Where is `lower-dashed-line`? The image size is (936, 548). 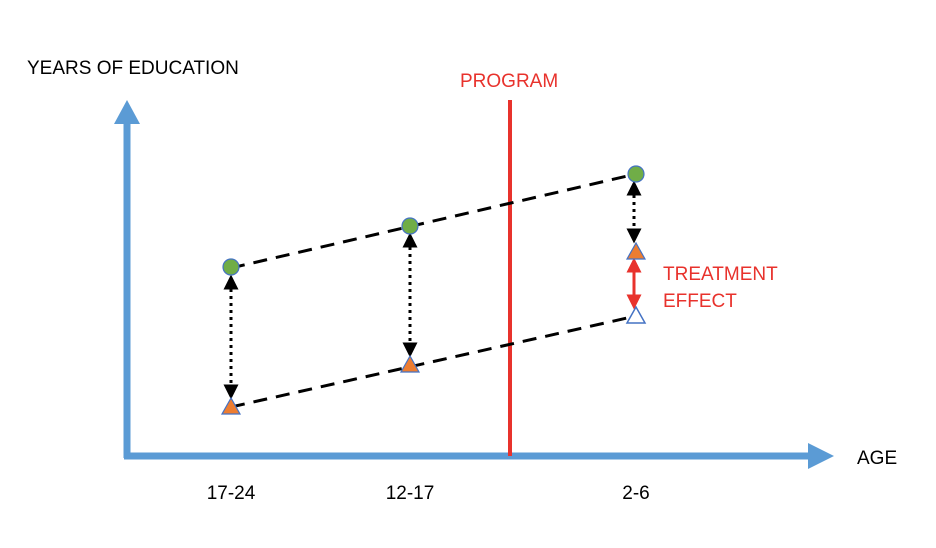
lower-dashed-line is located at coordinates (433, 361).